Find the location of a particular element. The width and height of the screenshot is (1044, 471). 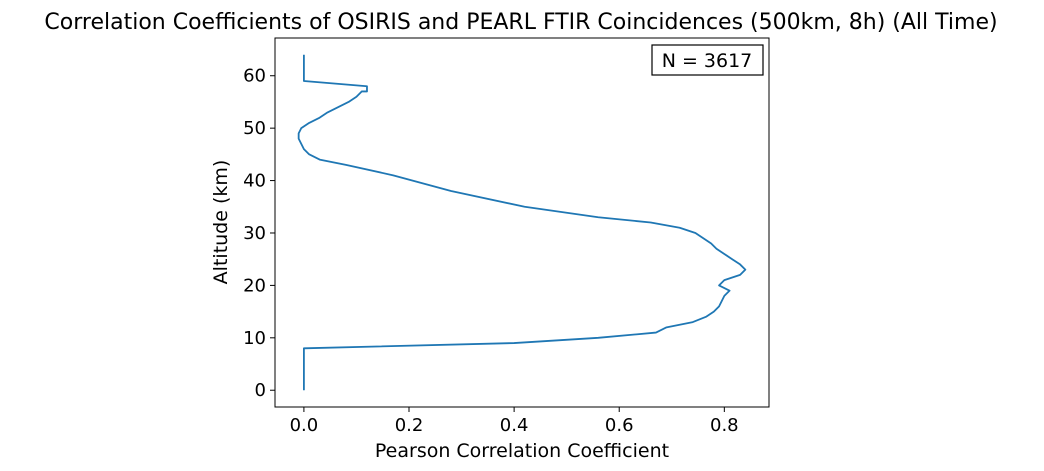

x-axis-label: Pearson Correlation Coefficient is located at coordinates (522, 451).